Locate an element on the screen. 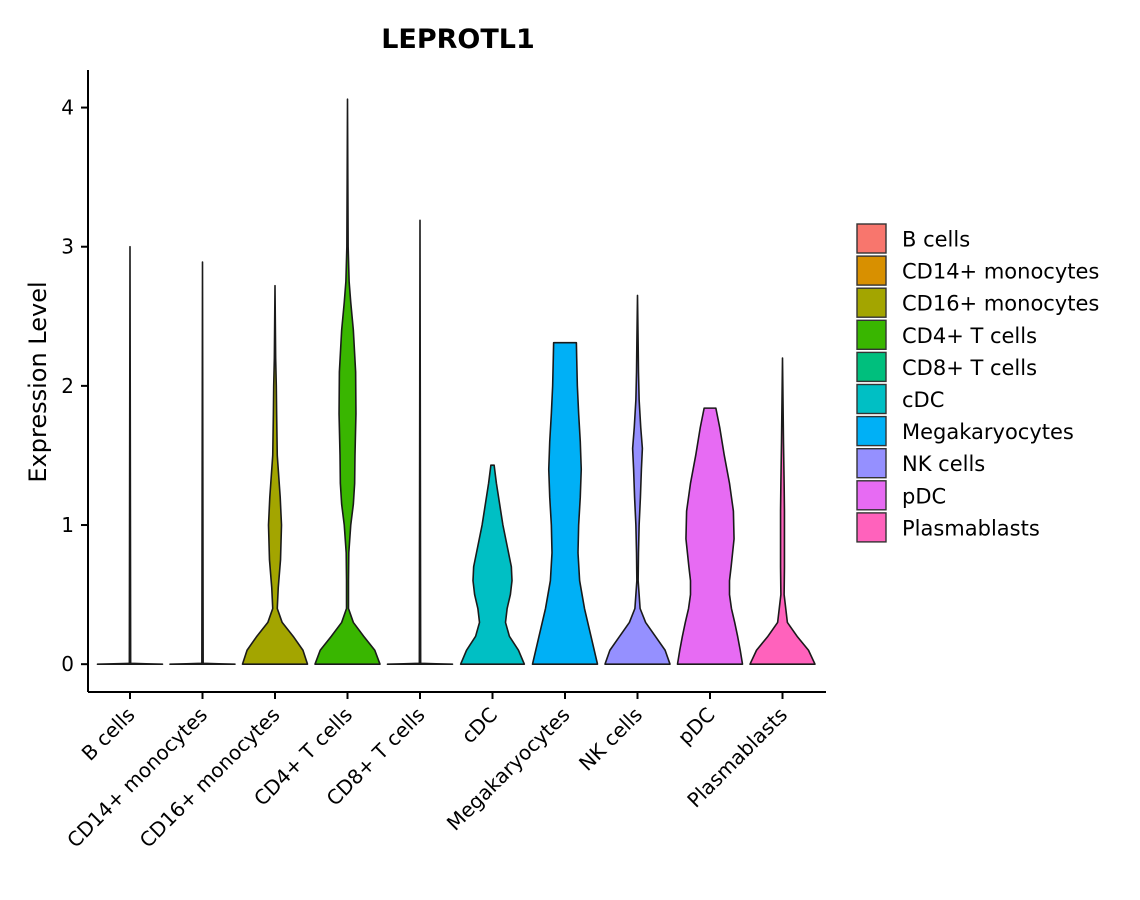 The height and width of the screenshot is (900, 1140). x-tick-label-b-cells: B cells is located at coordinates (108, 734).